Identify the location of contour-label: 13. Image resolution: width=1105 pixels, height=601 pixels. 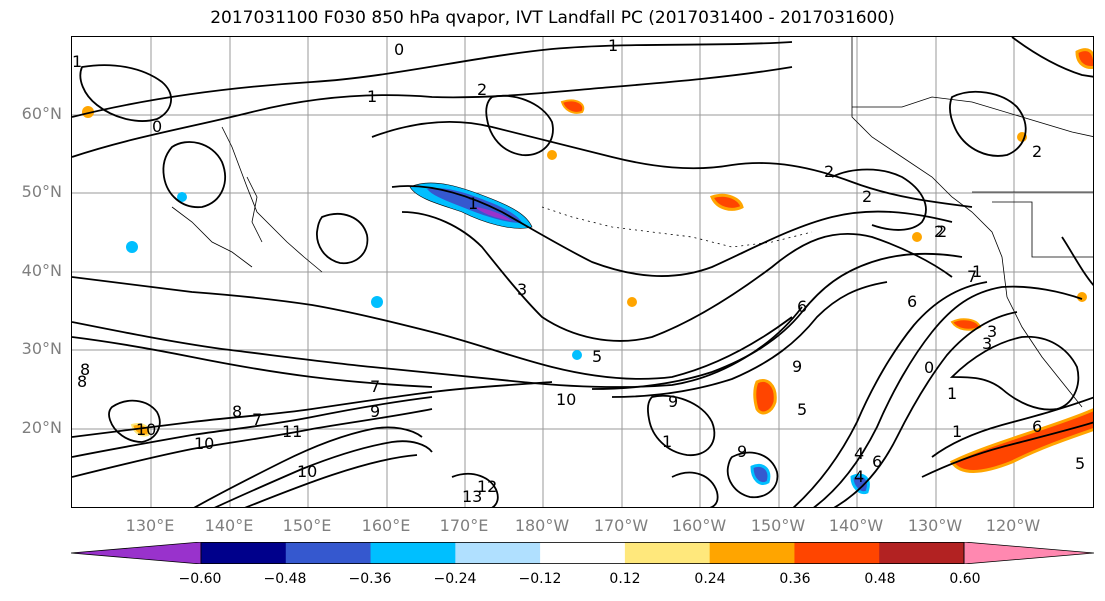
(472, 496).